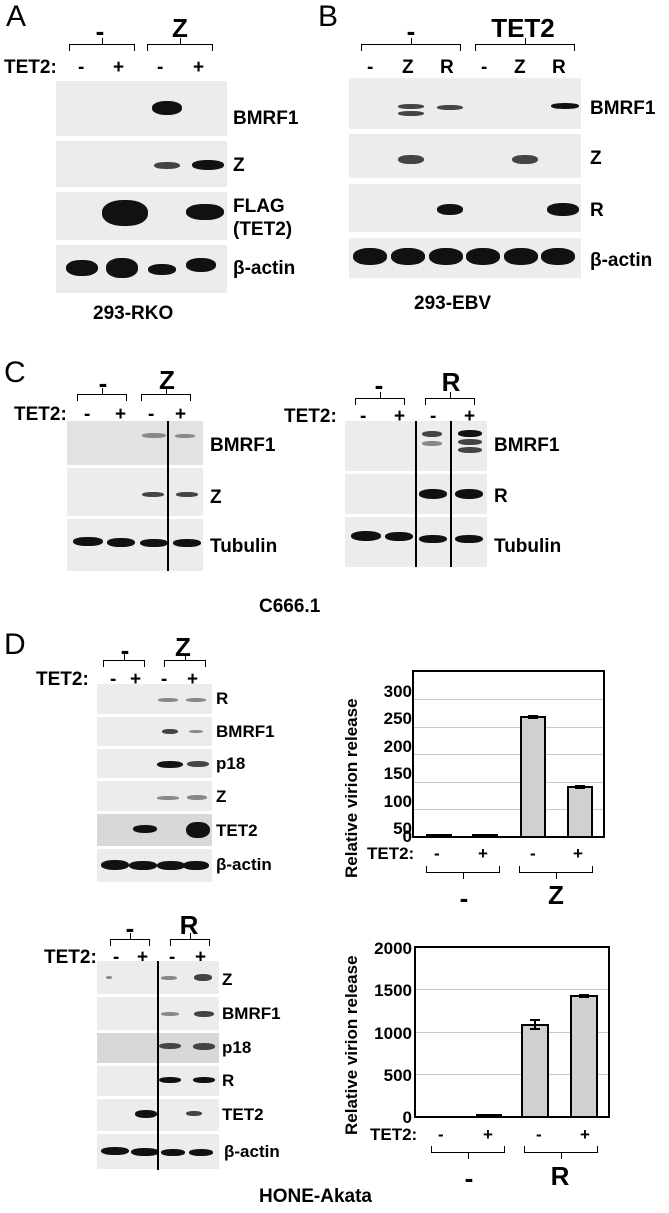  What do you see at coordinates (263, 229) in the screenshot?
I see `row-label-tet2: (TET2)` at bounding box center [263, 229].